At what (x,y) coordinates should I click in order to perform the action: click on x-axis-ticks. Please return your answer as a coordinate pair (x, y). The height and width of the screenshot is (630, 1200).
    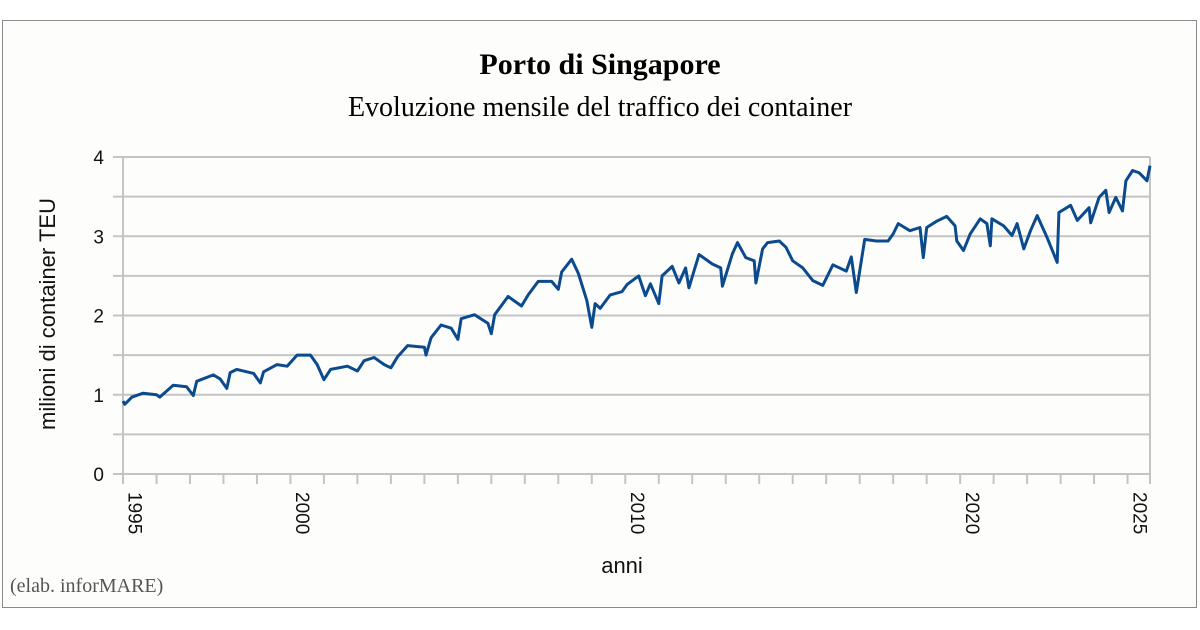
    Looking at the image, I should click on (625, 479).